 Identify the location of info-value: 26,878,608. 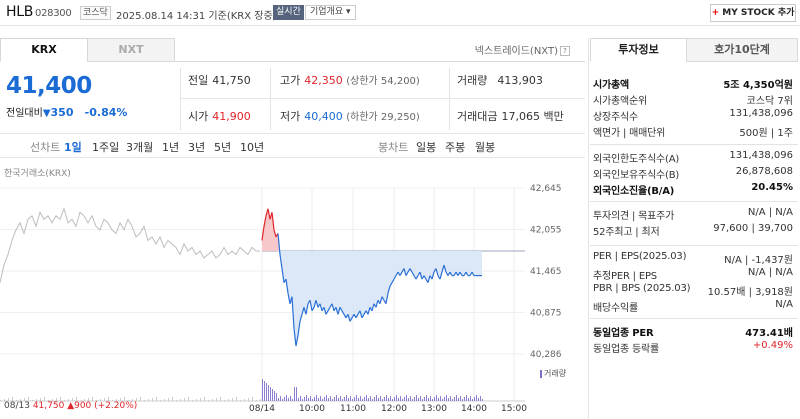
(764, 171).